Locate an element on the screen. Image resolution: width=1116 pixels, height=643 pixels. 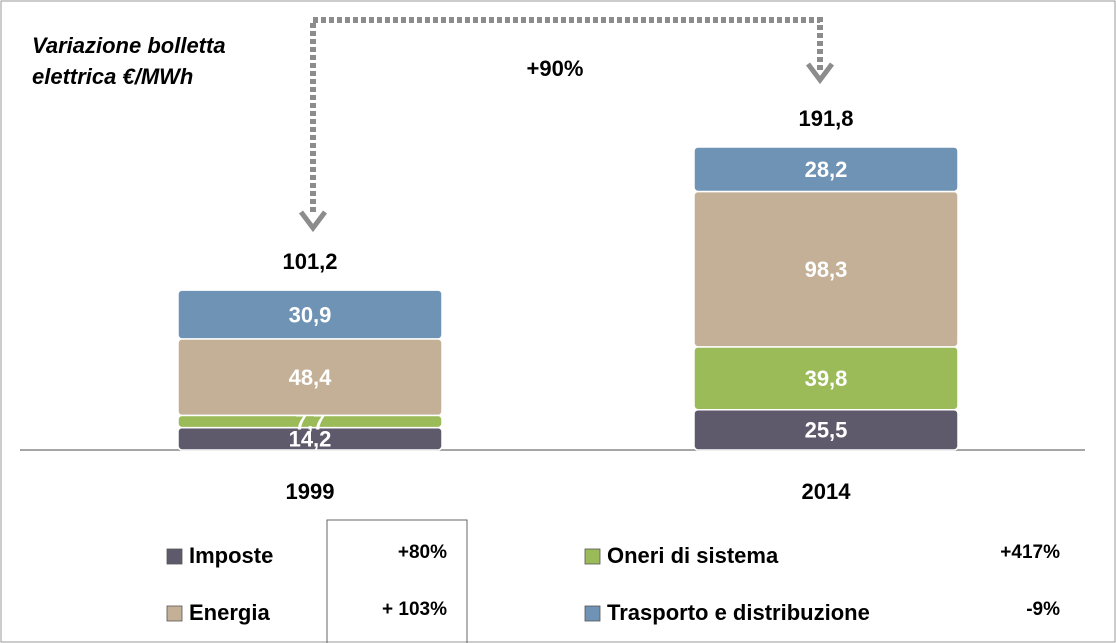
x-tick-label: 2014 is located at coordinates (827, 491).